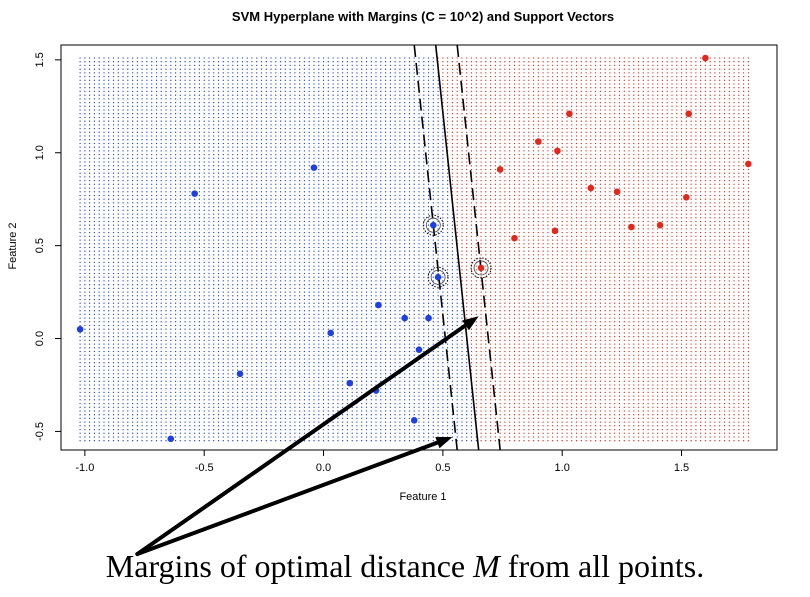 This screenshot has height=597, width=810. Describe the element at coordinates (602, 566) in the screenshot. I see `caption-text-after: from all points.` at that location.